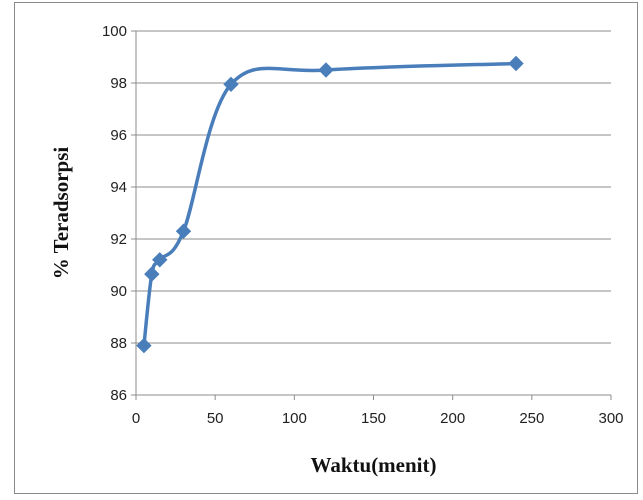 This screenshot has width=643, height=500. I want to click on y-tick-label: 92, so click(118, 239).